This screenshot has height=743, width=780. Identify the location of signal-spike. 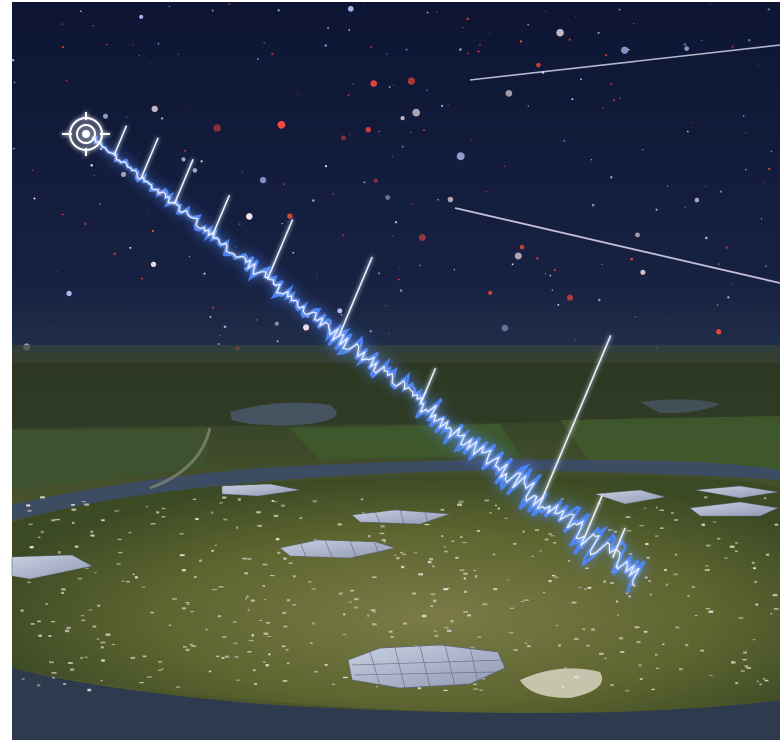
(428, 385).